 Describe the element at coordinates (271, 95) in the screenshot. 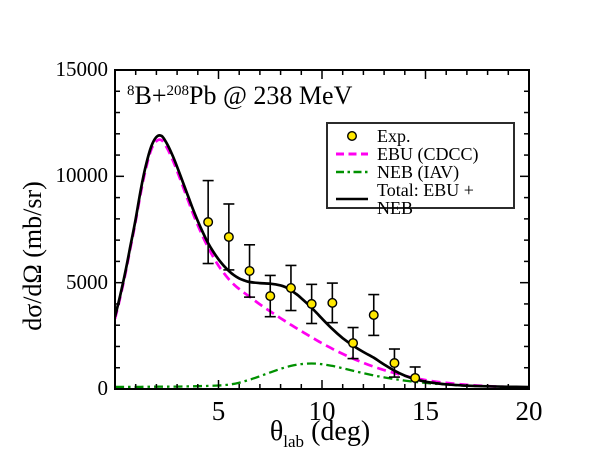

I see `title-rest: Pb @ 238 MeV` at that location.